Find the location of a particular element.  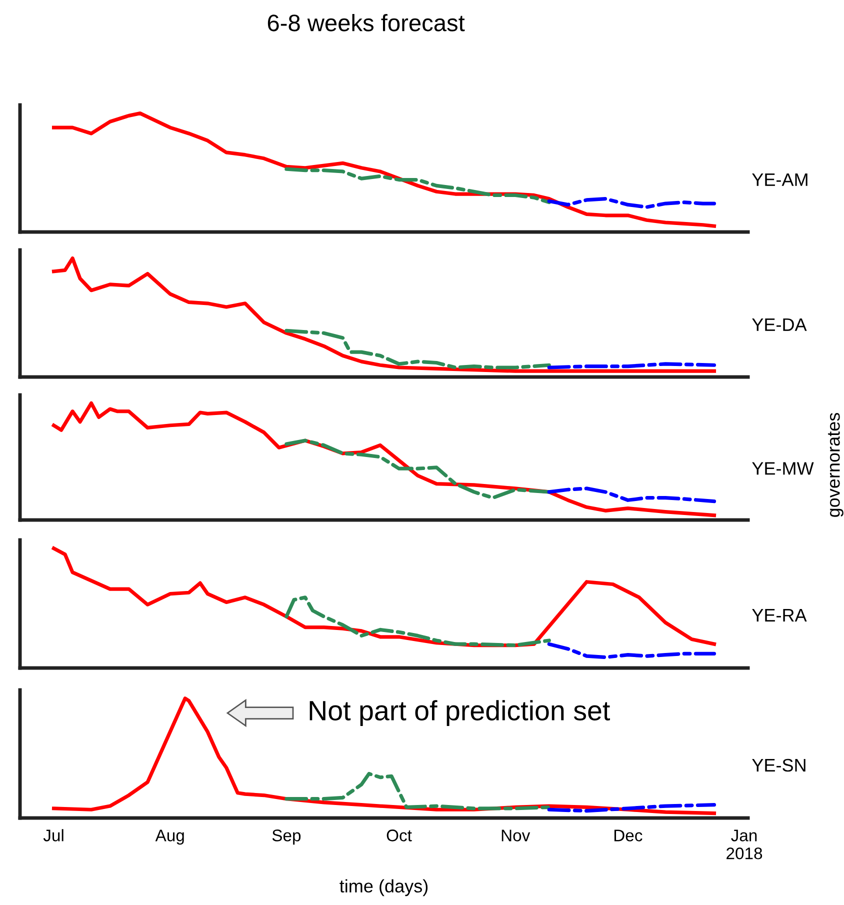

y-axis-title: YE-SN is located at coordinates (779, 765).